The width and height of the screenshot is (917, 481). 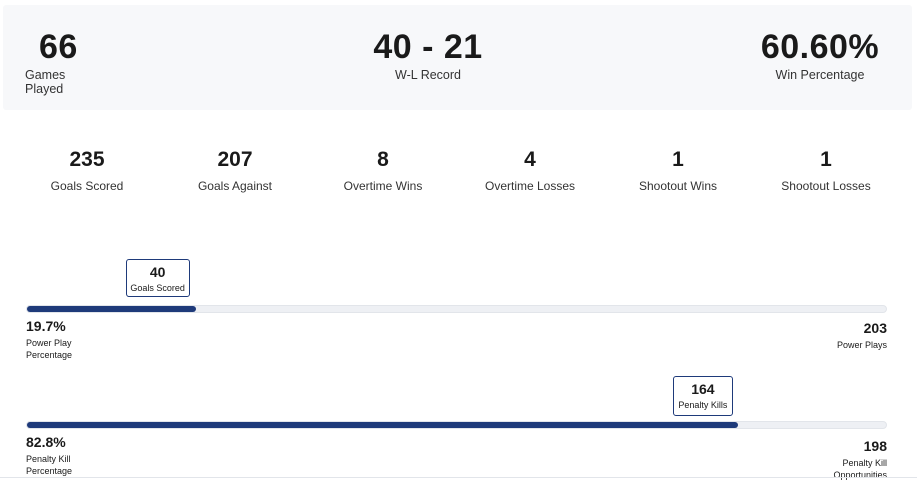 I want to click on power-play-goals-tooltip: 40 Goals Scored, so click(x=157, y=278).